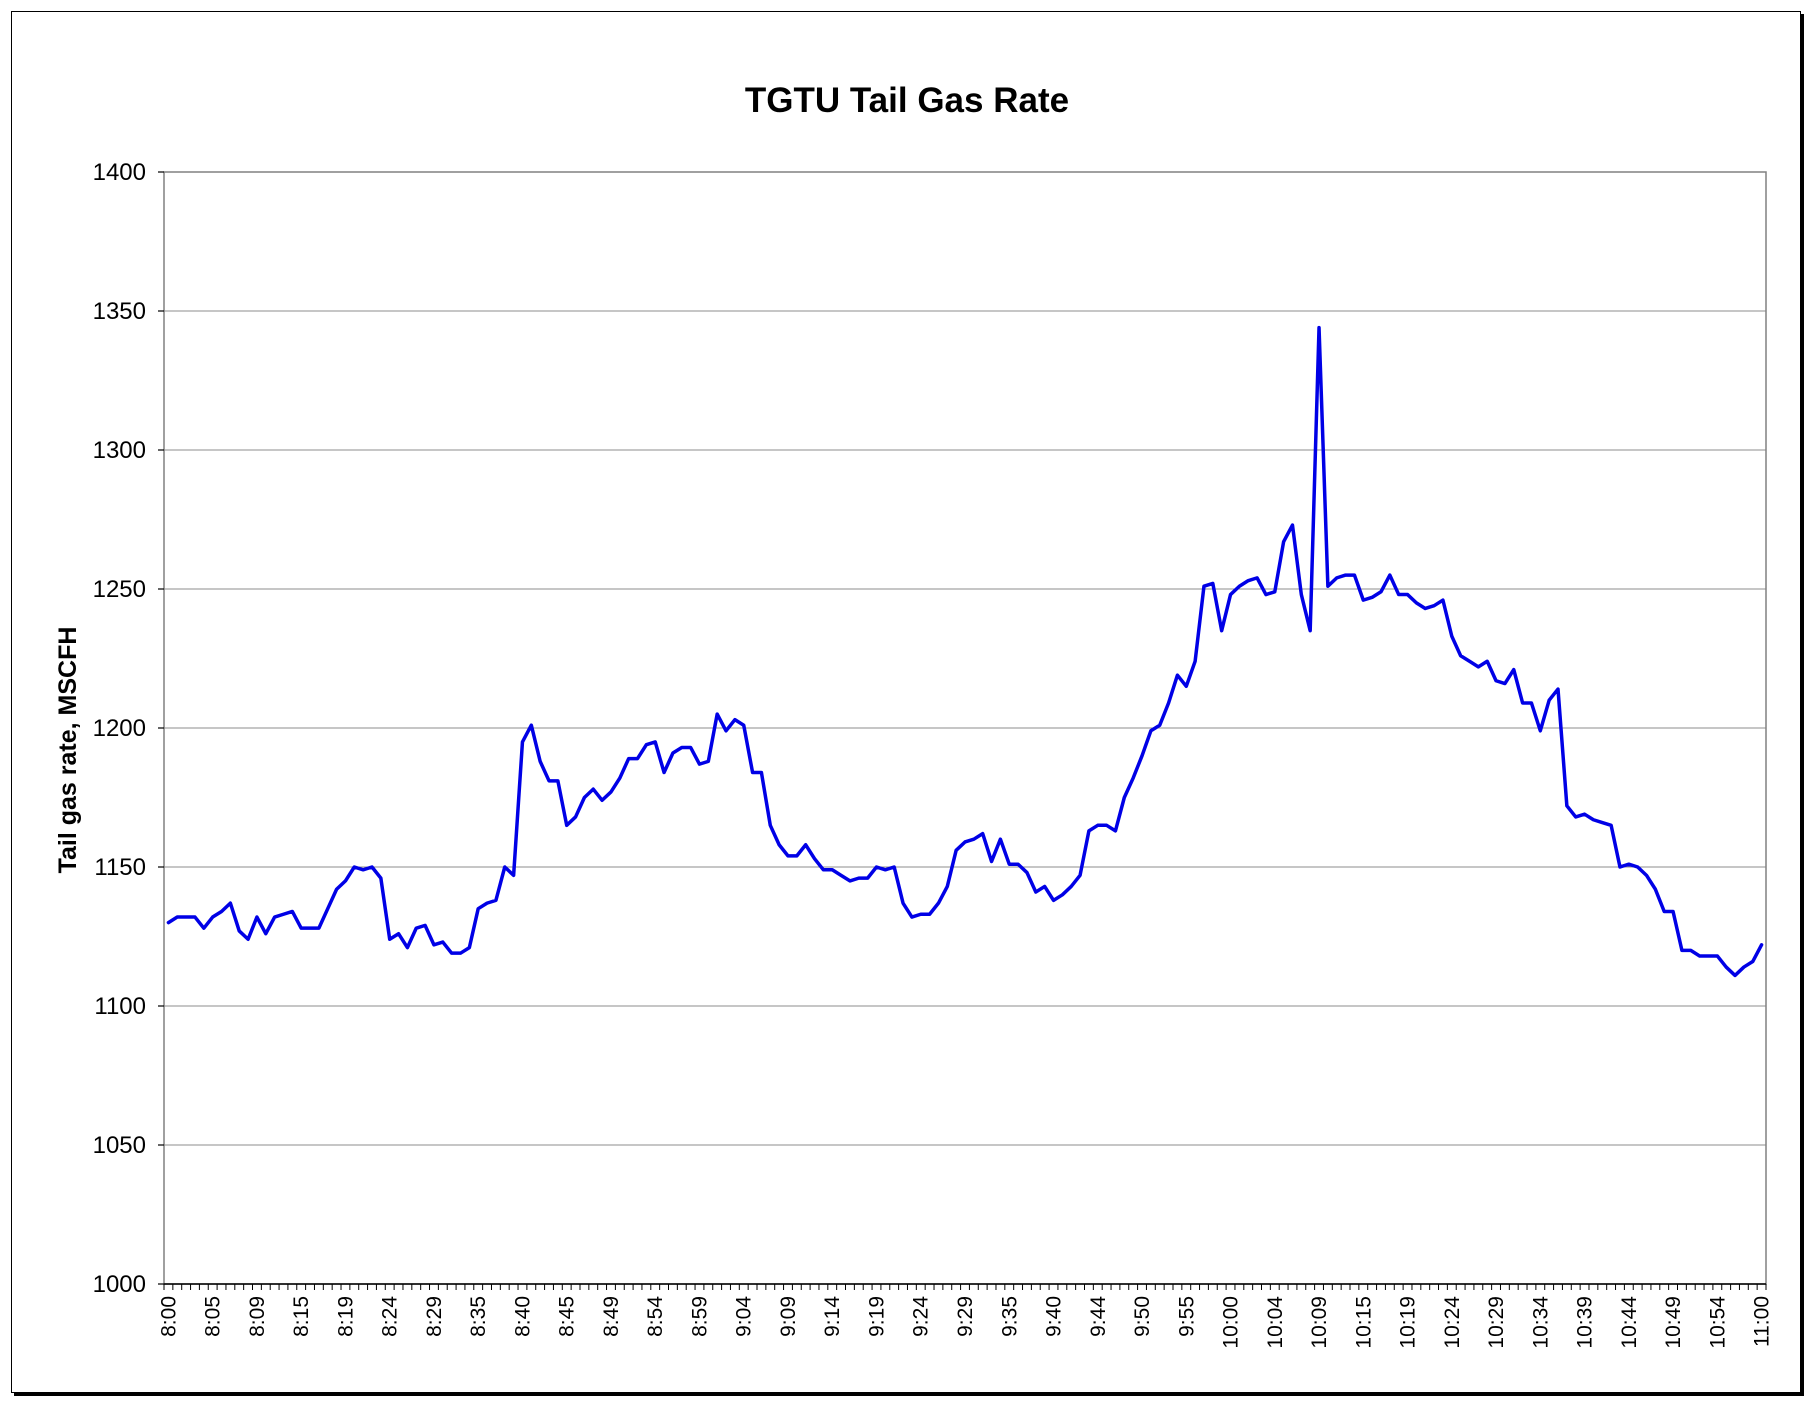  Describe the element at coordinates (301, 1316) in the screenshot. I see `x-tick-label: 8:15` at that location.